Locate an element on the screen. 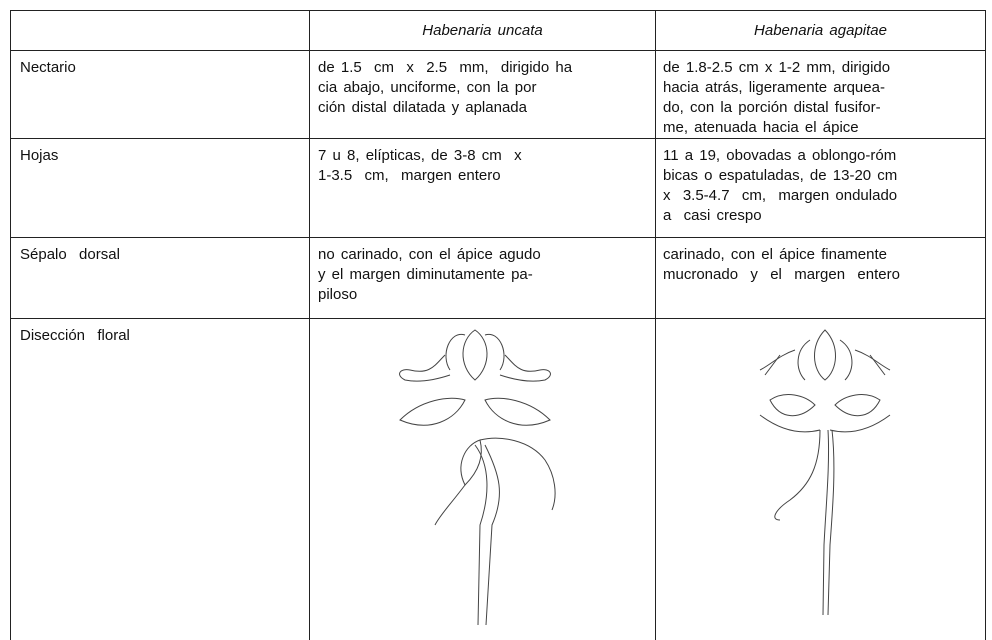 Image resolution: width=992 pixels, height=640 pixels. row-label: Nectario is located at coordinates (48, 67).